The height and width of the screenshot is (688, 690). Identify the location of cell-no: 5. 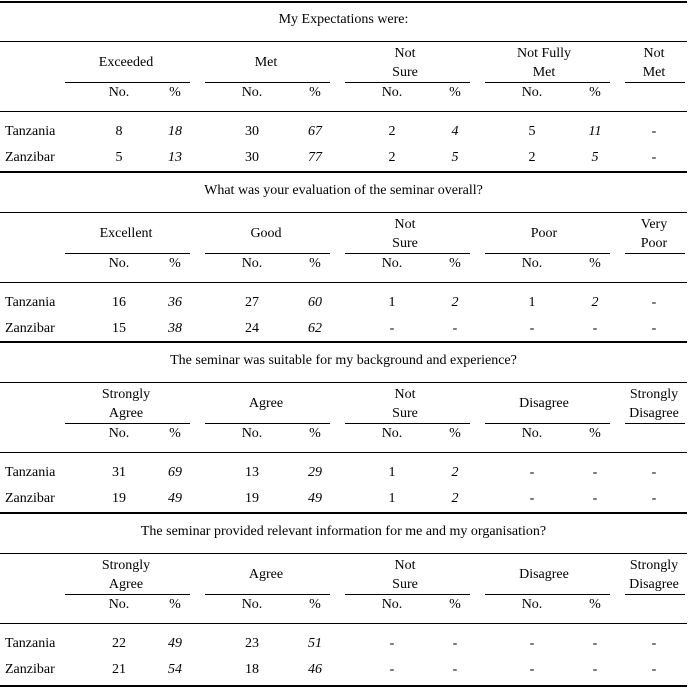
(119, 157).